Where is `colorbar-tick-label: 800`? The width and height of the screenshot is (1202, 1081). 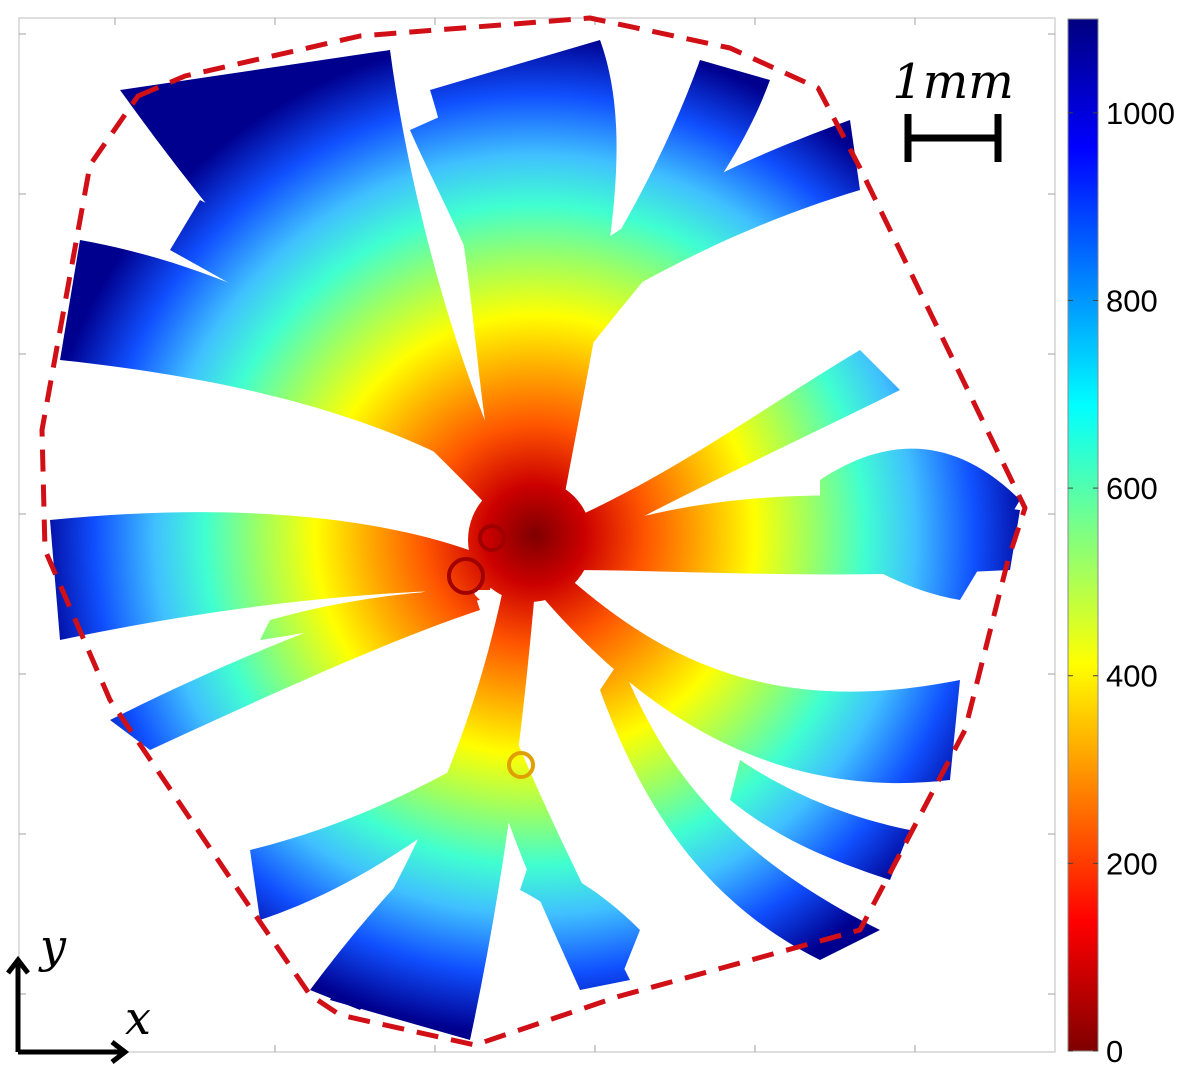 colorbar-tick-label: 800 is located at coordinates (1132, 300).